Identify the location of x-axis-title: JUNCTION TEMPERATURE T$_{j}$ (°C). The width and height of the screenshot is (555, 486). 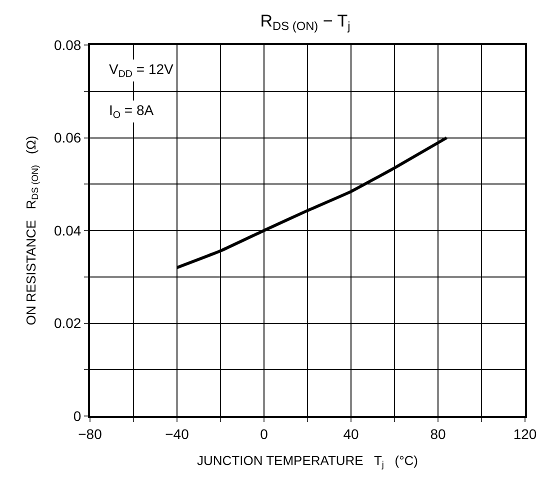
(307, 461).